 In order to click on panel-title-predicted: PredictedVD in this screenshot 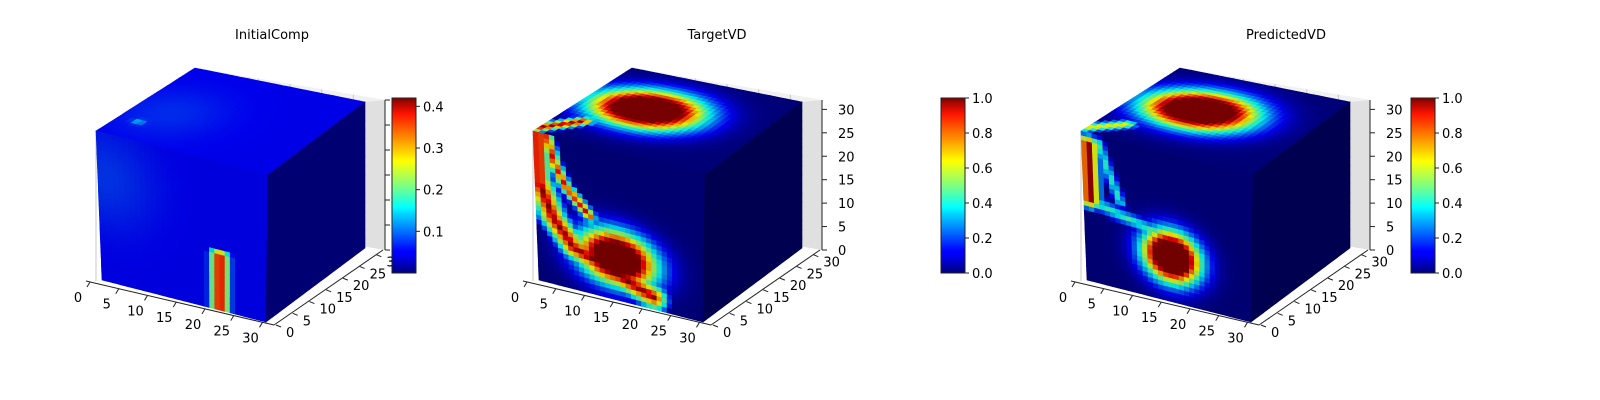, I will do `click(1286, 35)`.